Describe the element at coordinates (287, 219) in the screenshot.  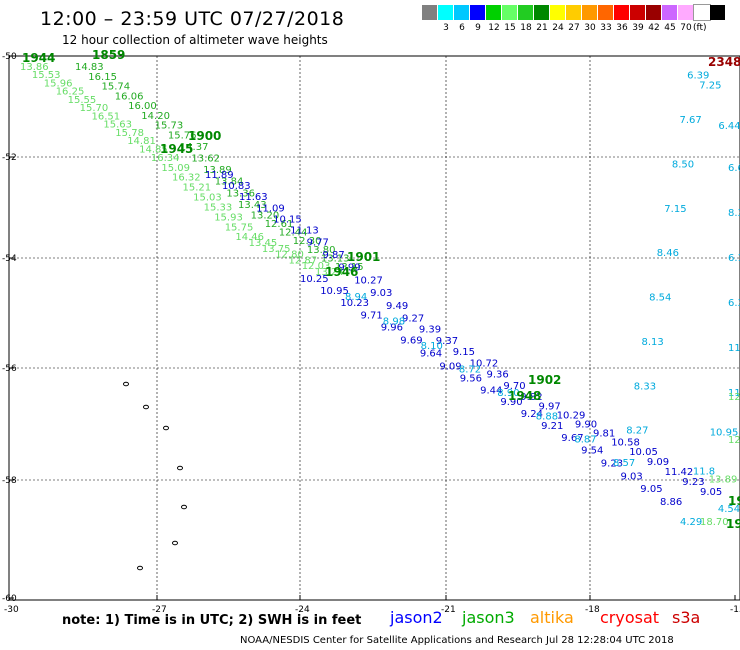
I see `wave-height-value: 10.15` at that location.